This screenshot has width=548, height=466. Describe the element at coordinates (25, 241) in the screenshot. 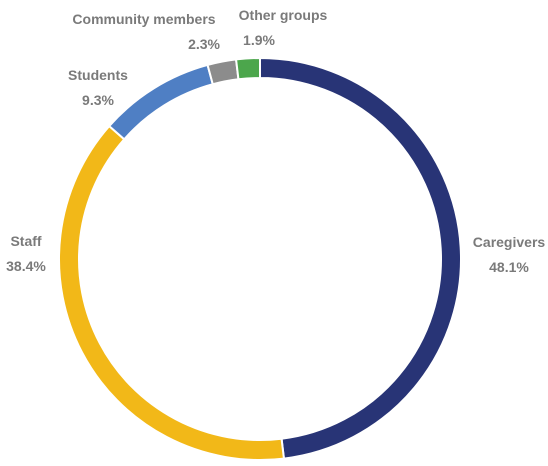

I see `slice-label-name: Staff` at that location.